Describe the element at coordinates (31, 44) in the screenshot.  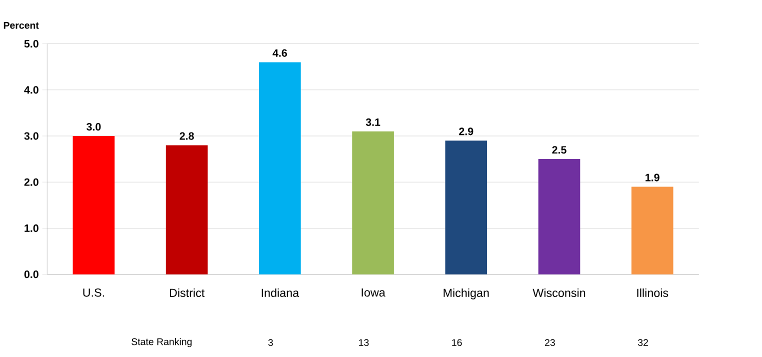
I see `y-tick-label: 5.0` at that location.